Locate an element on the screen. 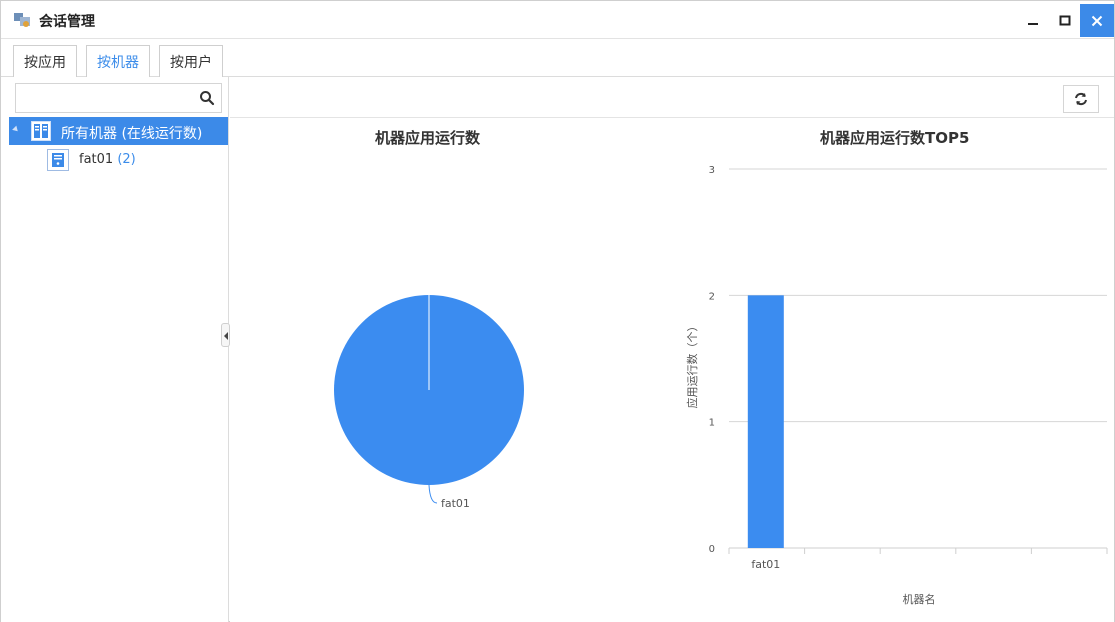  bar-y-tick-label: 3 is located at coordinates (712, 170).